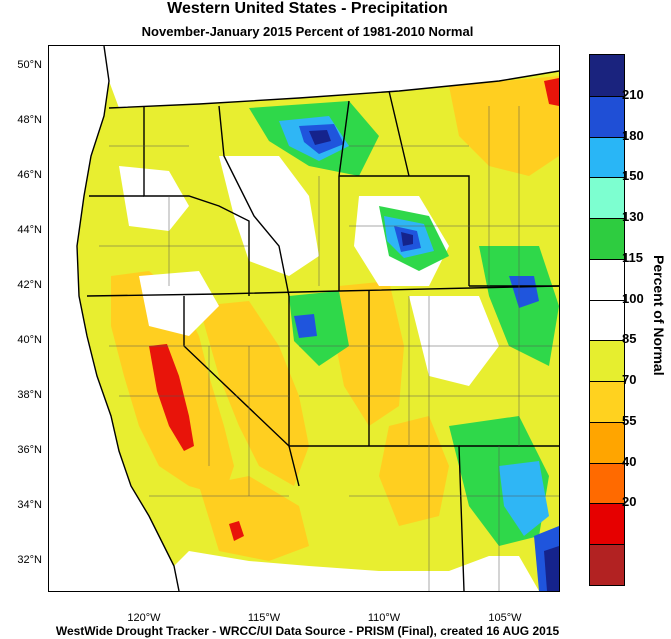 The image size is (671, 639). I want to click on cyan-region-nm, so click(524, 498).